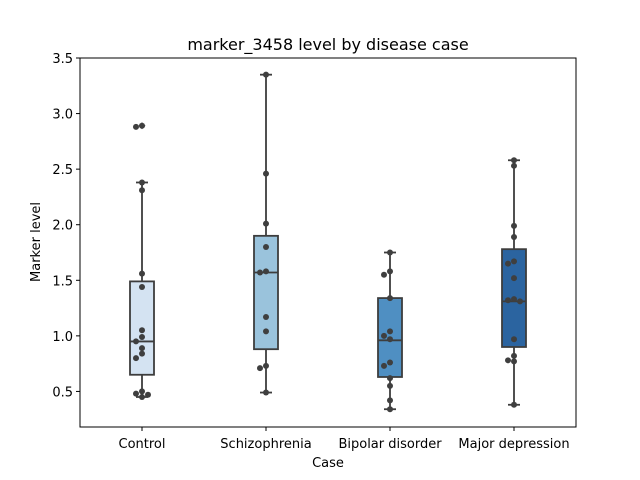  I want to click on y-tick-label: 2.0, so click(62, 226).